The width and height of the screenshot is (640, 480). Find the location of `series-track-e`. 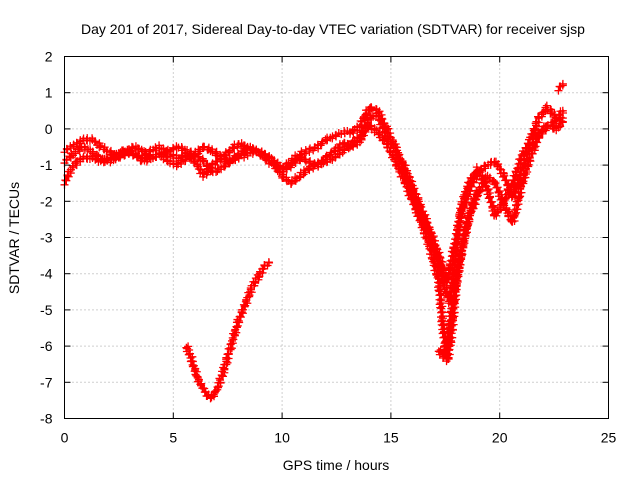

series-track-e is located at coordinates (458, 274).